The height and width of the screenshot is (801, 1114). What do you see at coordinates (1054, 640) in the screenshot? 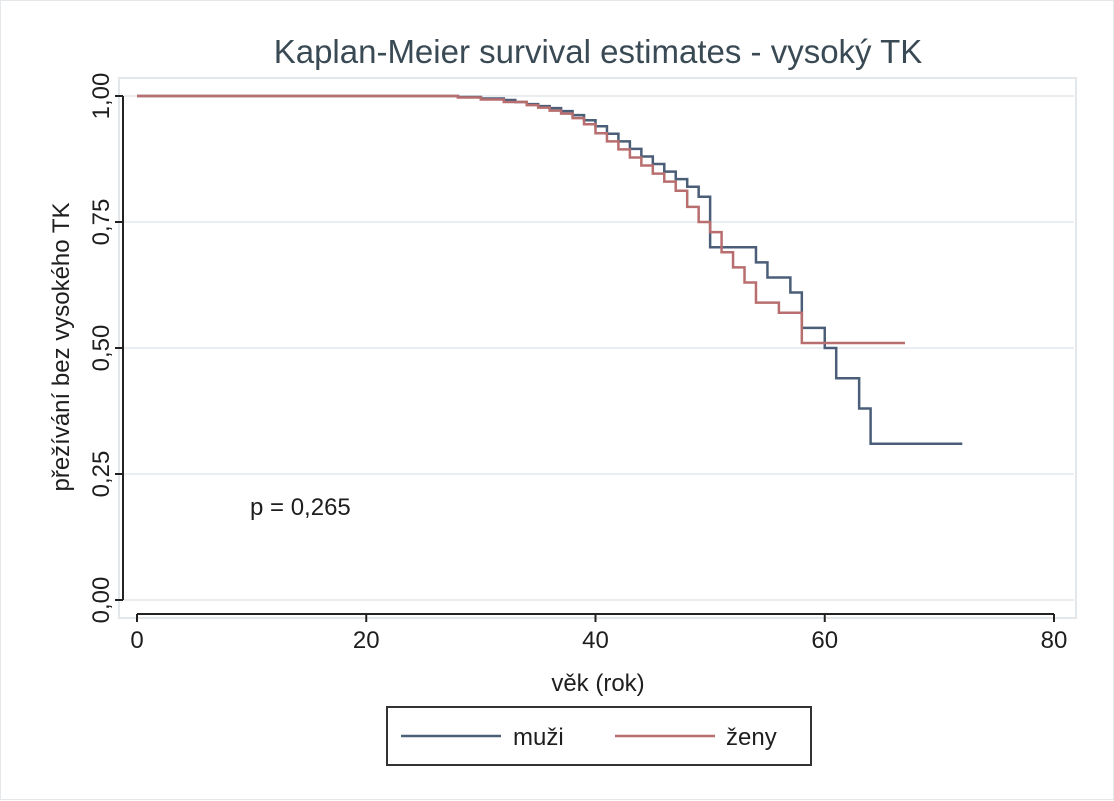
I see `x-tick-label-4: 80` at bounding box center [1054, 640].